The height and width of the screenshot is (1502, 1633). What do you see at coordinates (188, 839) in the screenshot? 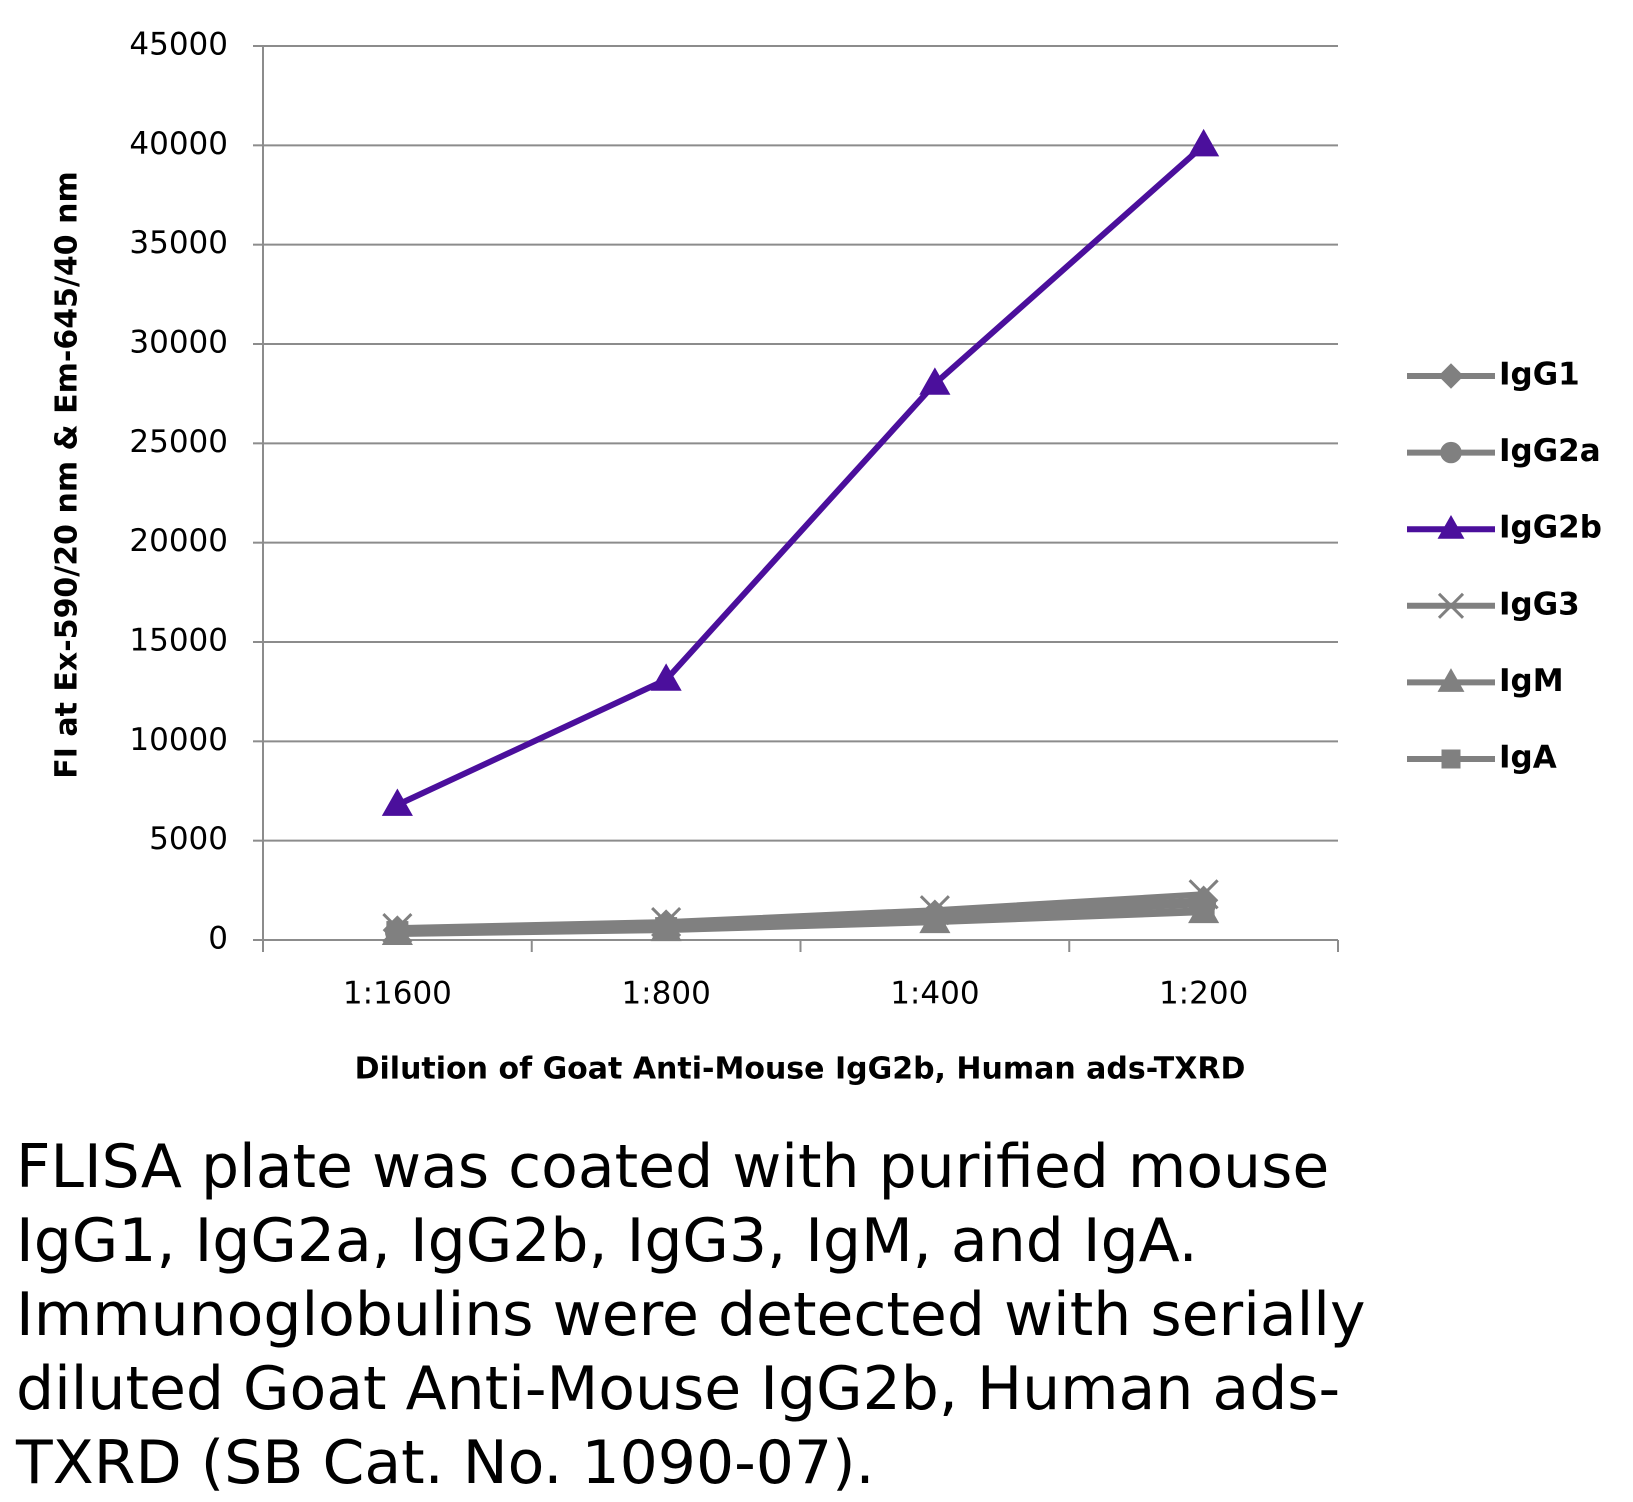
I see `y-tick-label: 5000` at bounding box center [188, 839].